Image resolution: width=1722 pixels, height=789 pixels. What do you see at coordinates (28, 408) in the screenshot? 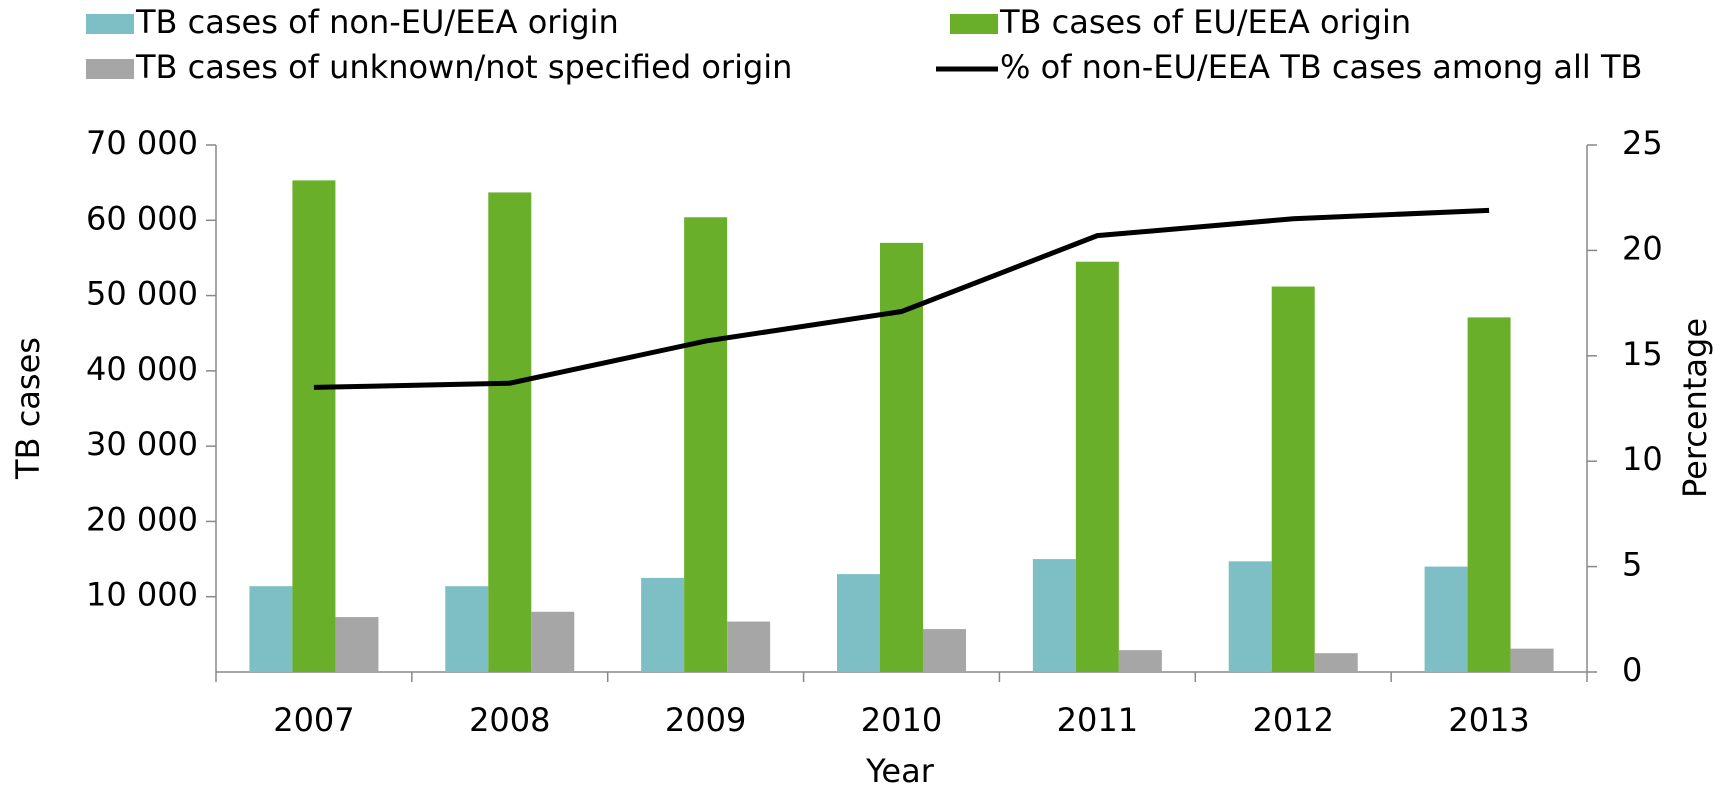
I see `y-axis-label: TB cases` at bounding box center [28, 408].